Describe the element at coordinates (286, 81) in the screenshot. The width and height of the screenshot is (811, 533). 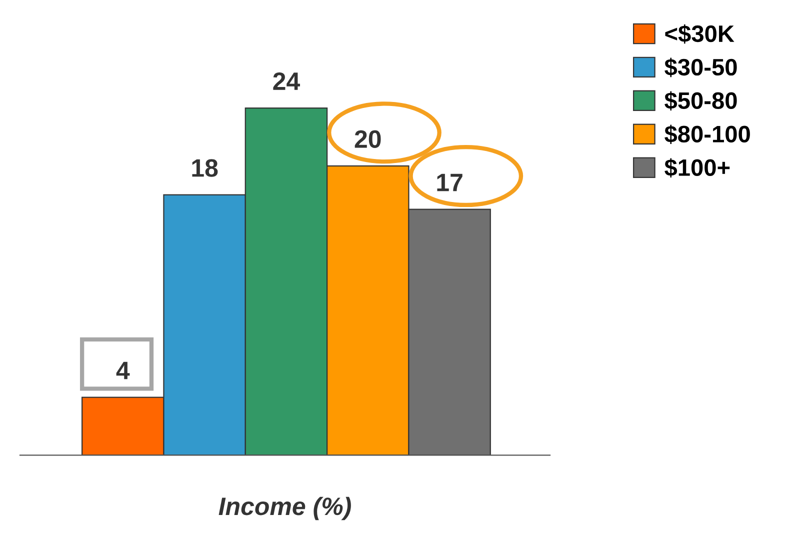
I see `data-label: 24` at that location.